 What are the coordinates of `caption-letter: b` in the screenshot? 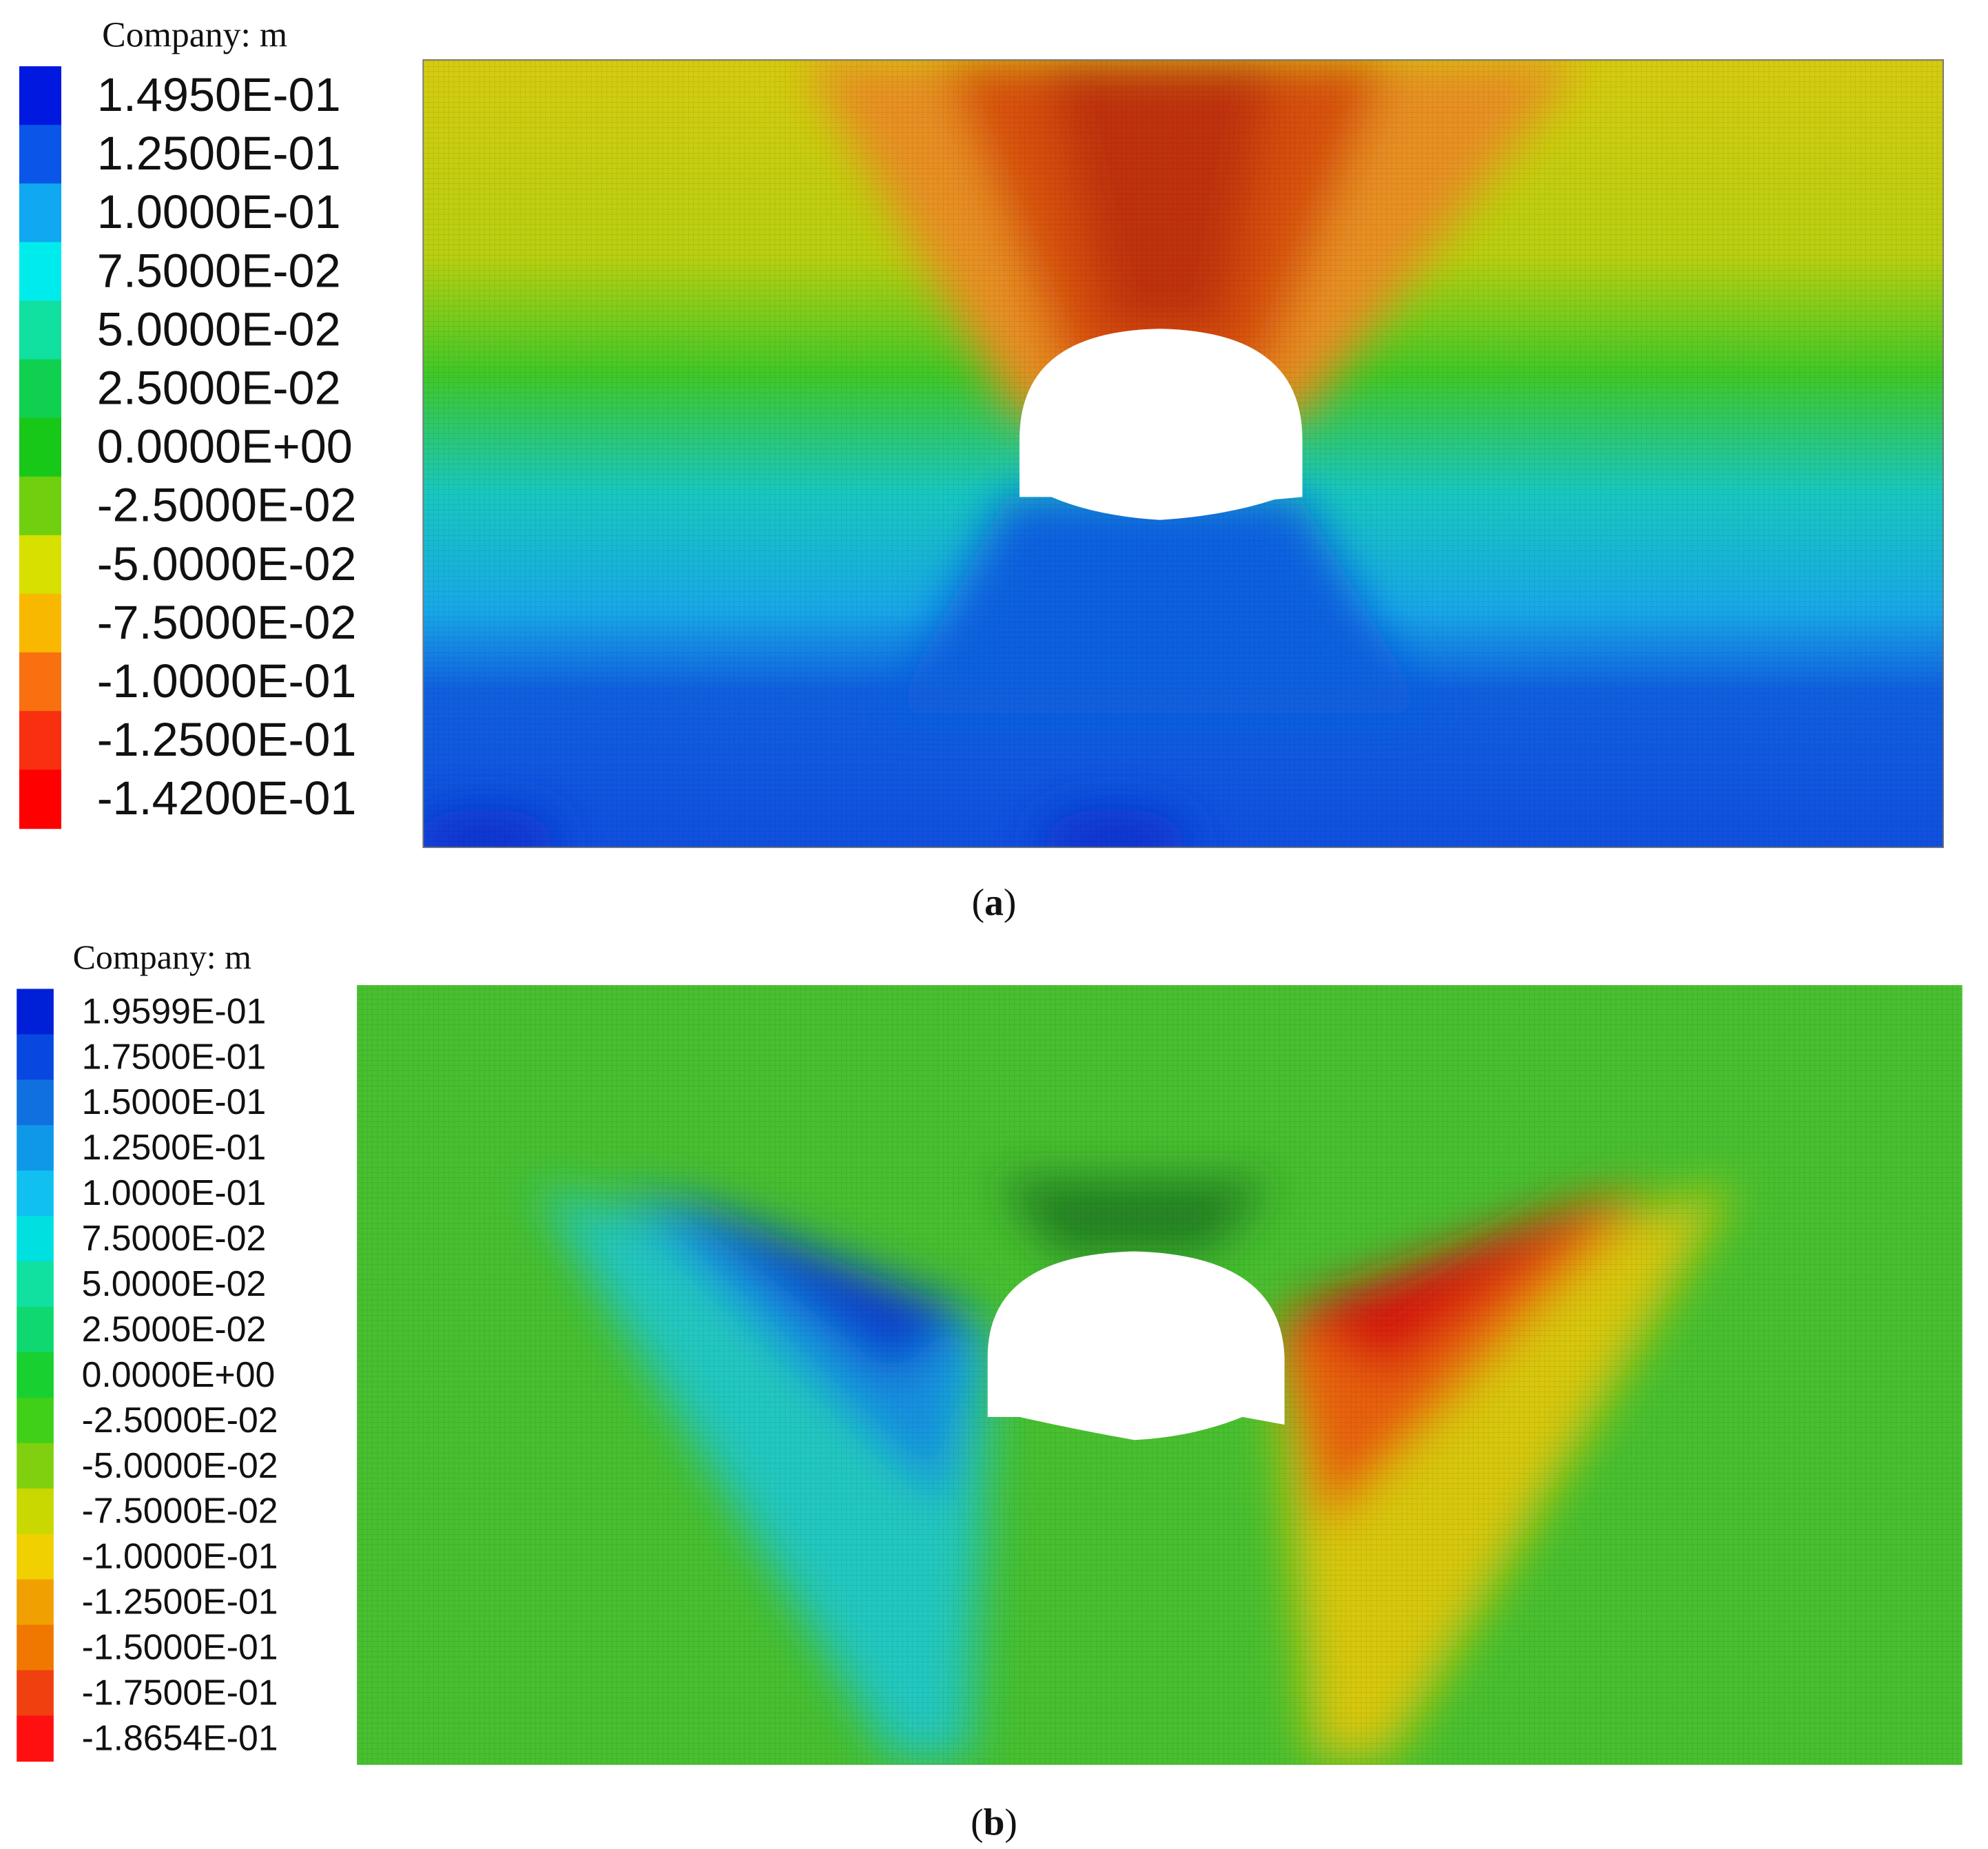 It's located at (994, 1823).